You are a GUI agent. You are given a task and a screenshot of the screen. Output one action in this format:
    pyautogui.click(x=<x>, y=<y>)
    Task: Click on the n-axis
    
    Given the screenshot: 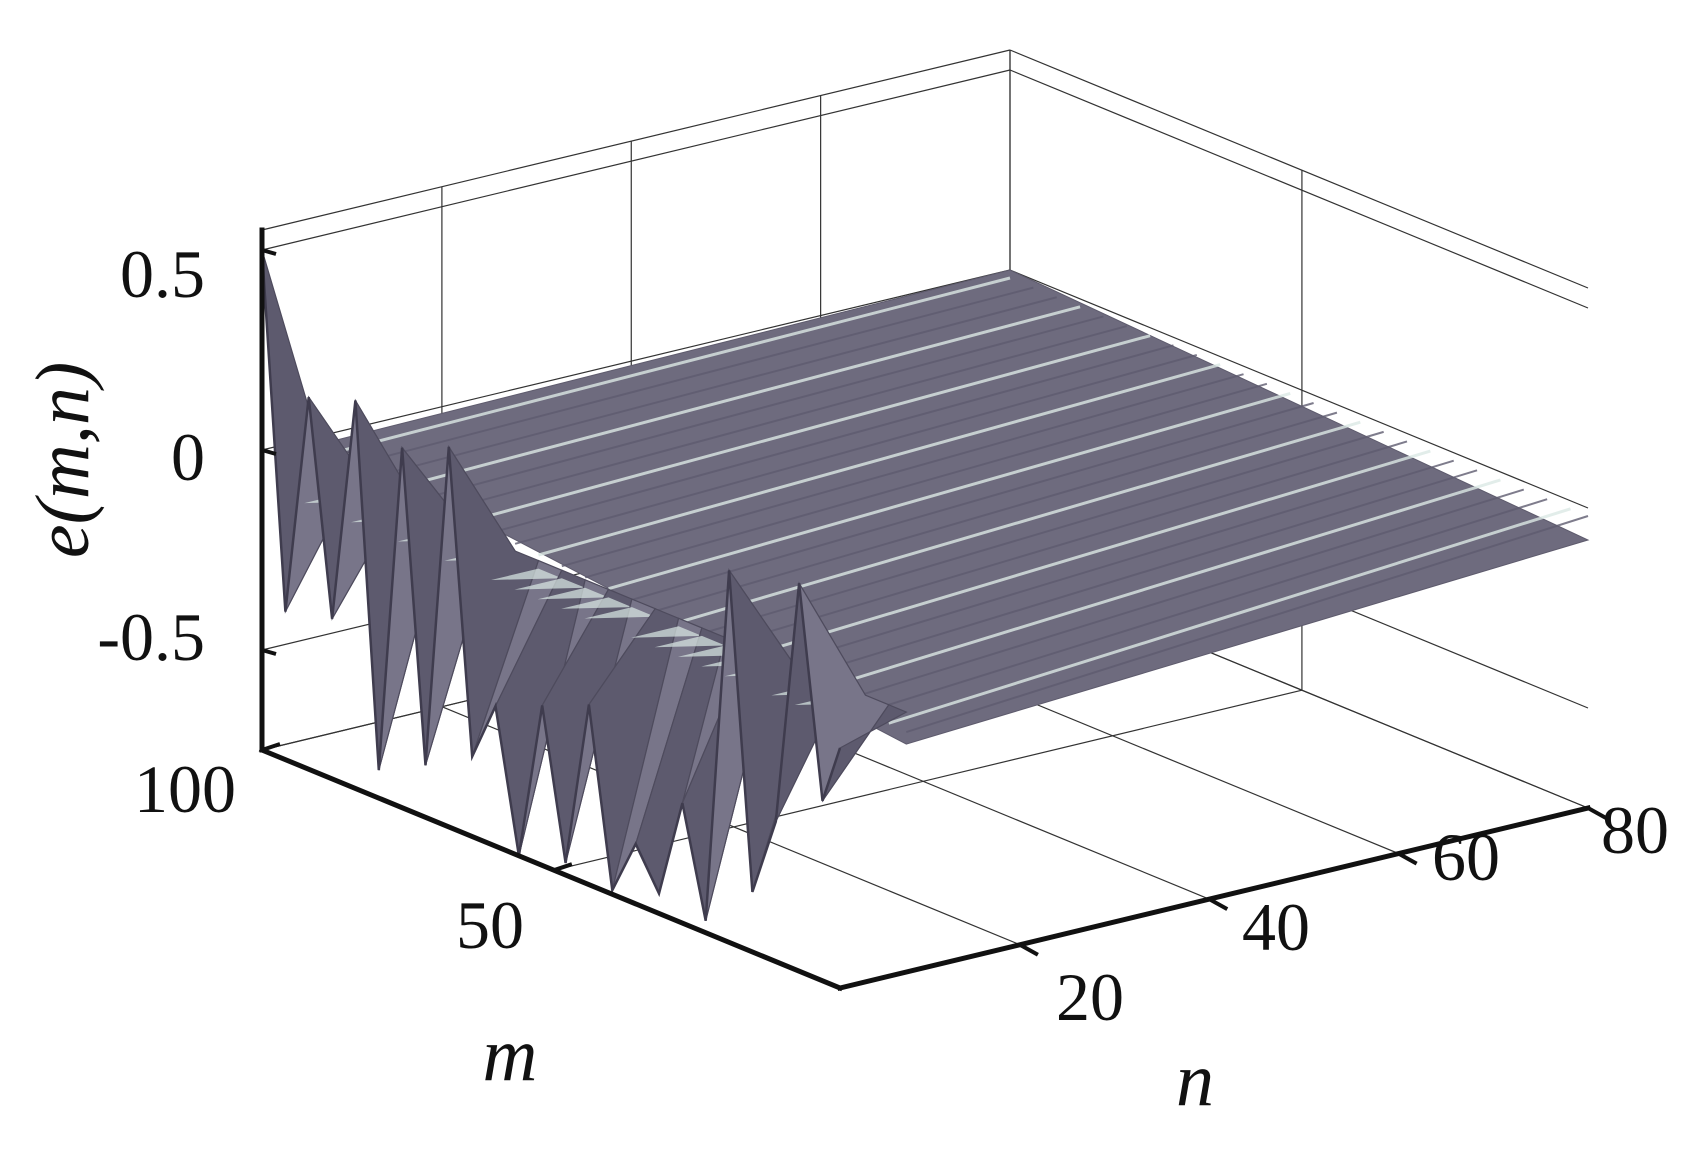 What is the action you would take?
    pyautogui.click(x=1214, y=898)
    